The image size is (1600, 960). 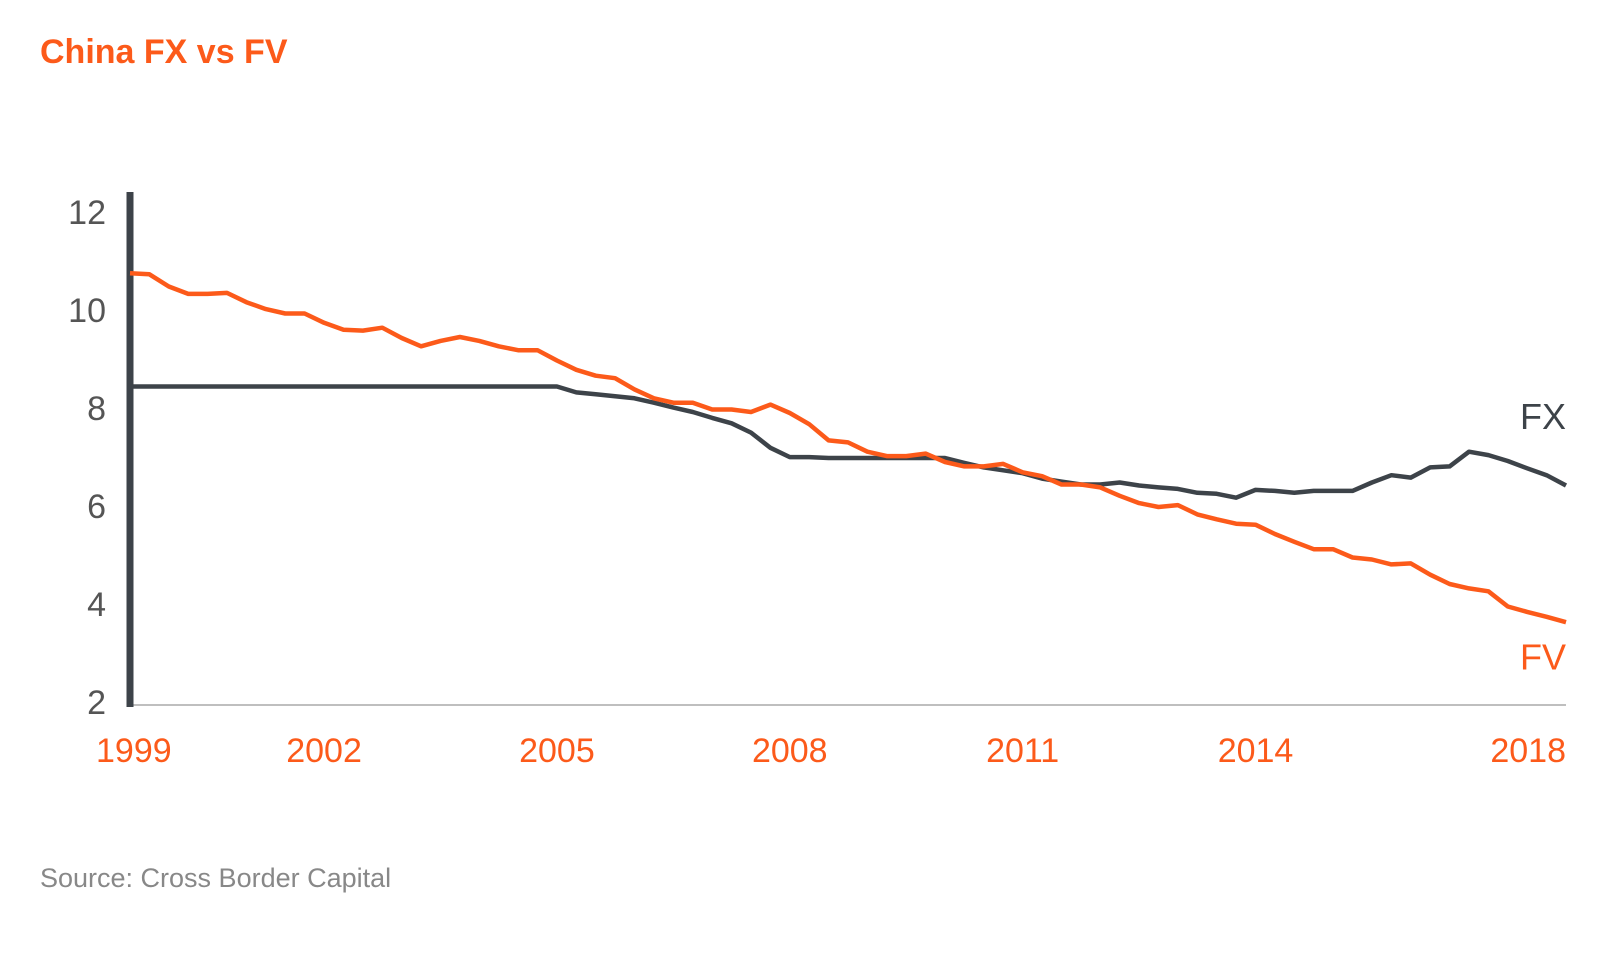 What do you see at coordinates (324, 751) in the screenshot?
I see `x-tick-label: 2002` at bounding box center [324, 751].